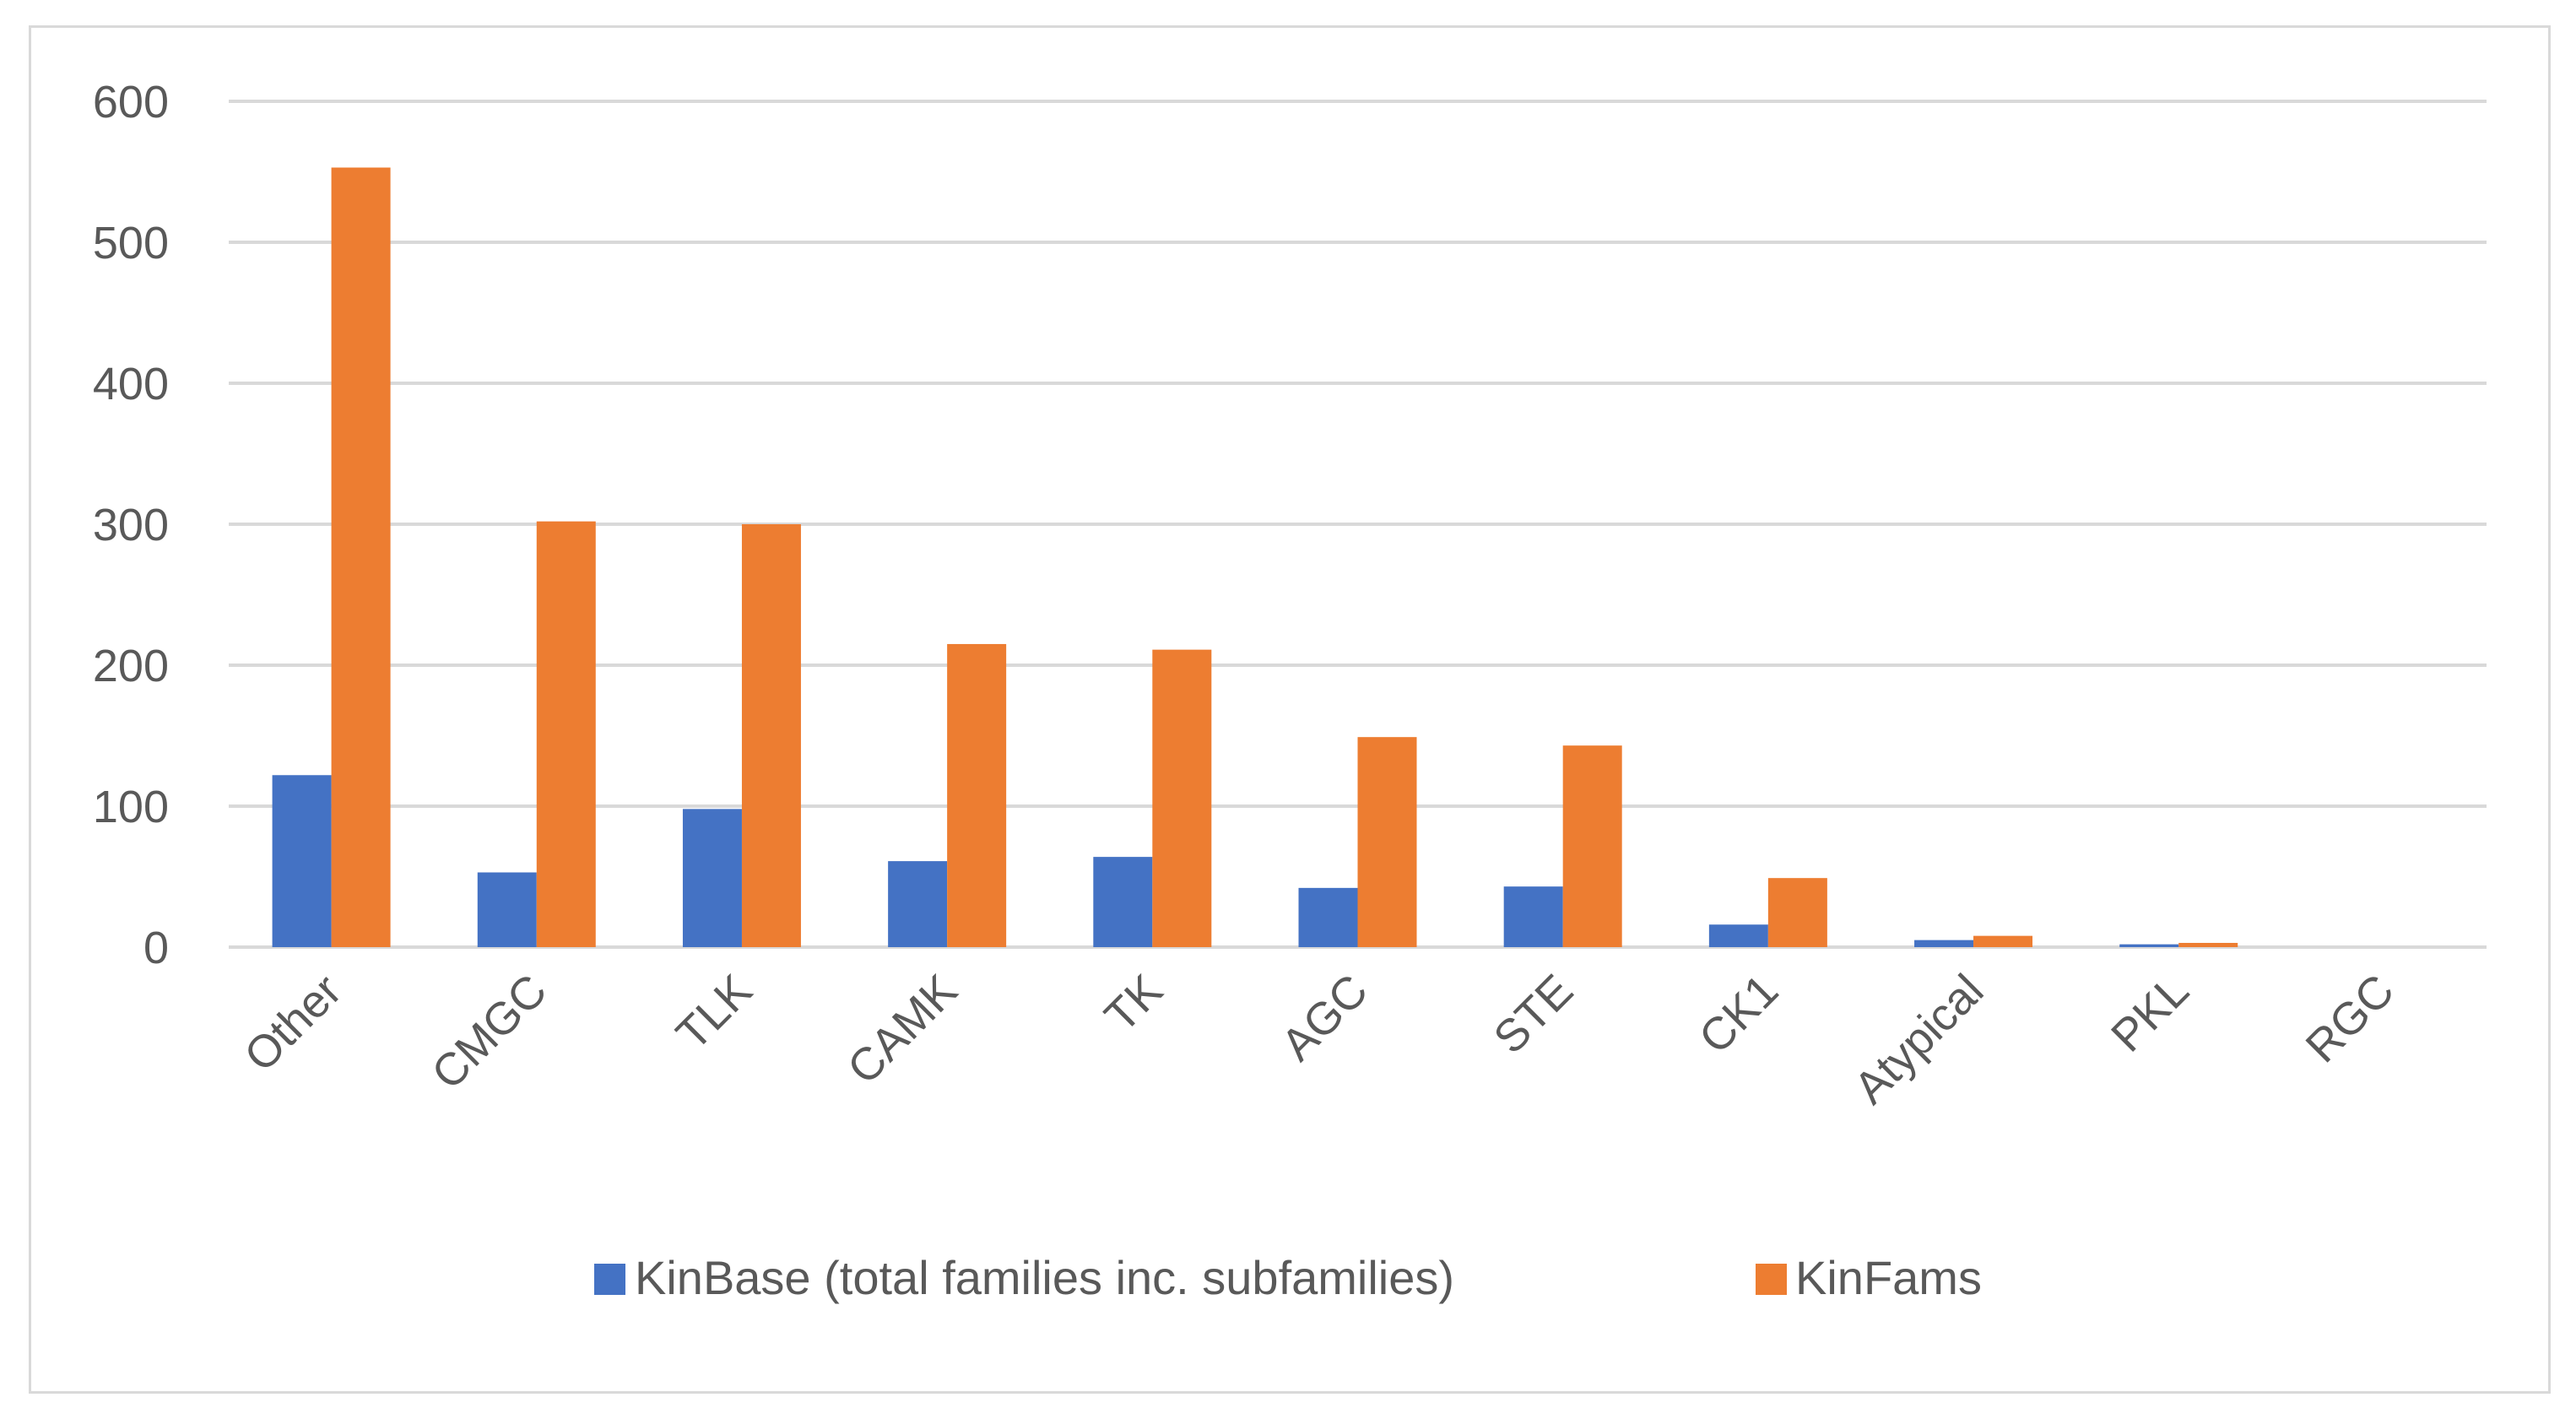 The height and width of the screenshot is (1419, 2576). I want to click on y-axis-tick-labels: 0 100 200 300 400 500 600, so click(131, 525).